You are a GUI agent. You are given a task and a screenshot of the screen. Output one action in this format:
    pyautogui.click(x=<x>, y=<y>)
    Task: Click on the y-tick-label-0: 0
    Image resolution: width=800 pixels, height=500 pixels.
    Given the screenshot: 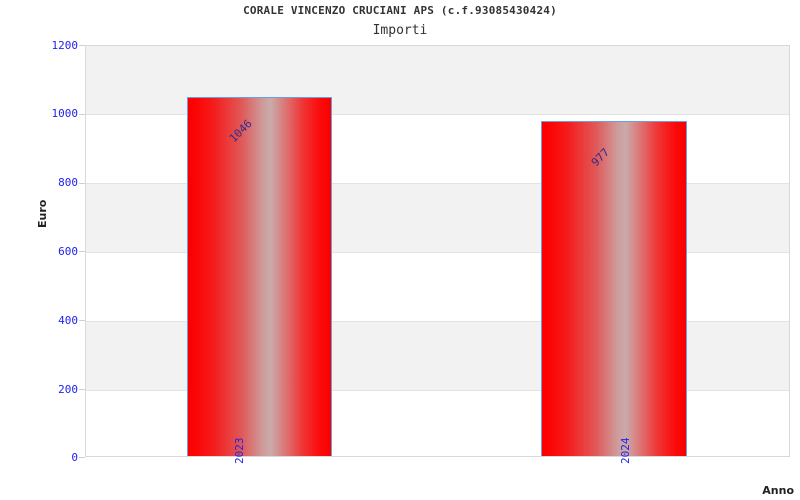 What is the action you would take?
    pyautogui.click(x=74, y=457)
    